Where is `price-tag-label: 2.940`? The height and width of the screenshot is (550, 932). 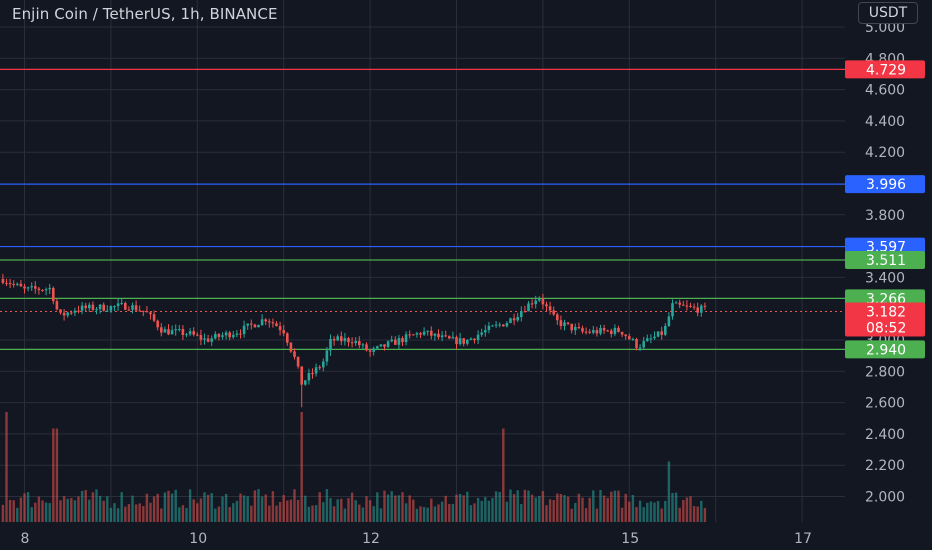 price-tag-label: 2.940 is located at coordinates (886, 350).